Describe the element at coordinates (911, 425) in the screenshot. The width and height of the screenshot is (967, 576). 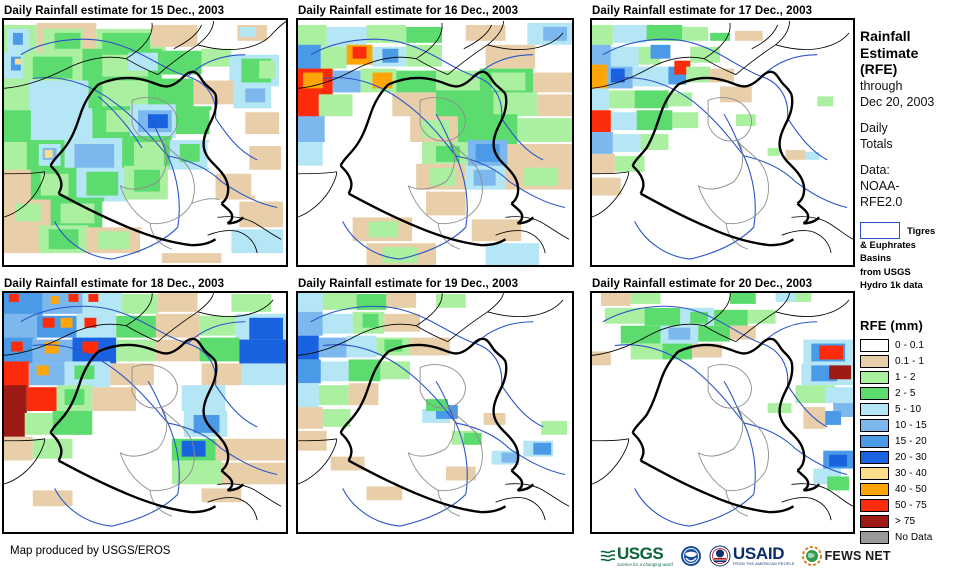
I see `legend-label: 10 - 15` at that location.